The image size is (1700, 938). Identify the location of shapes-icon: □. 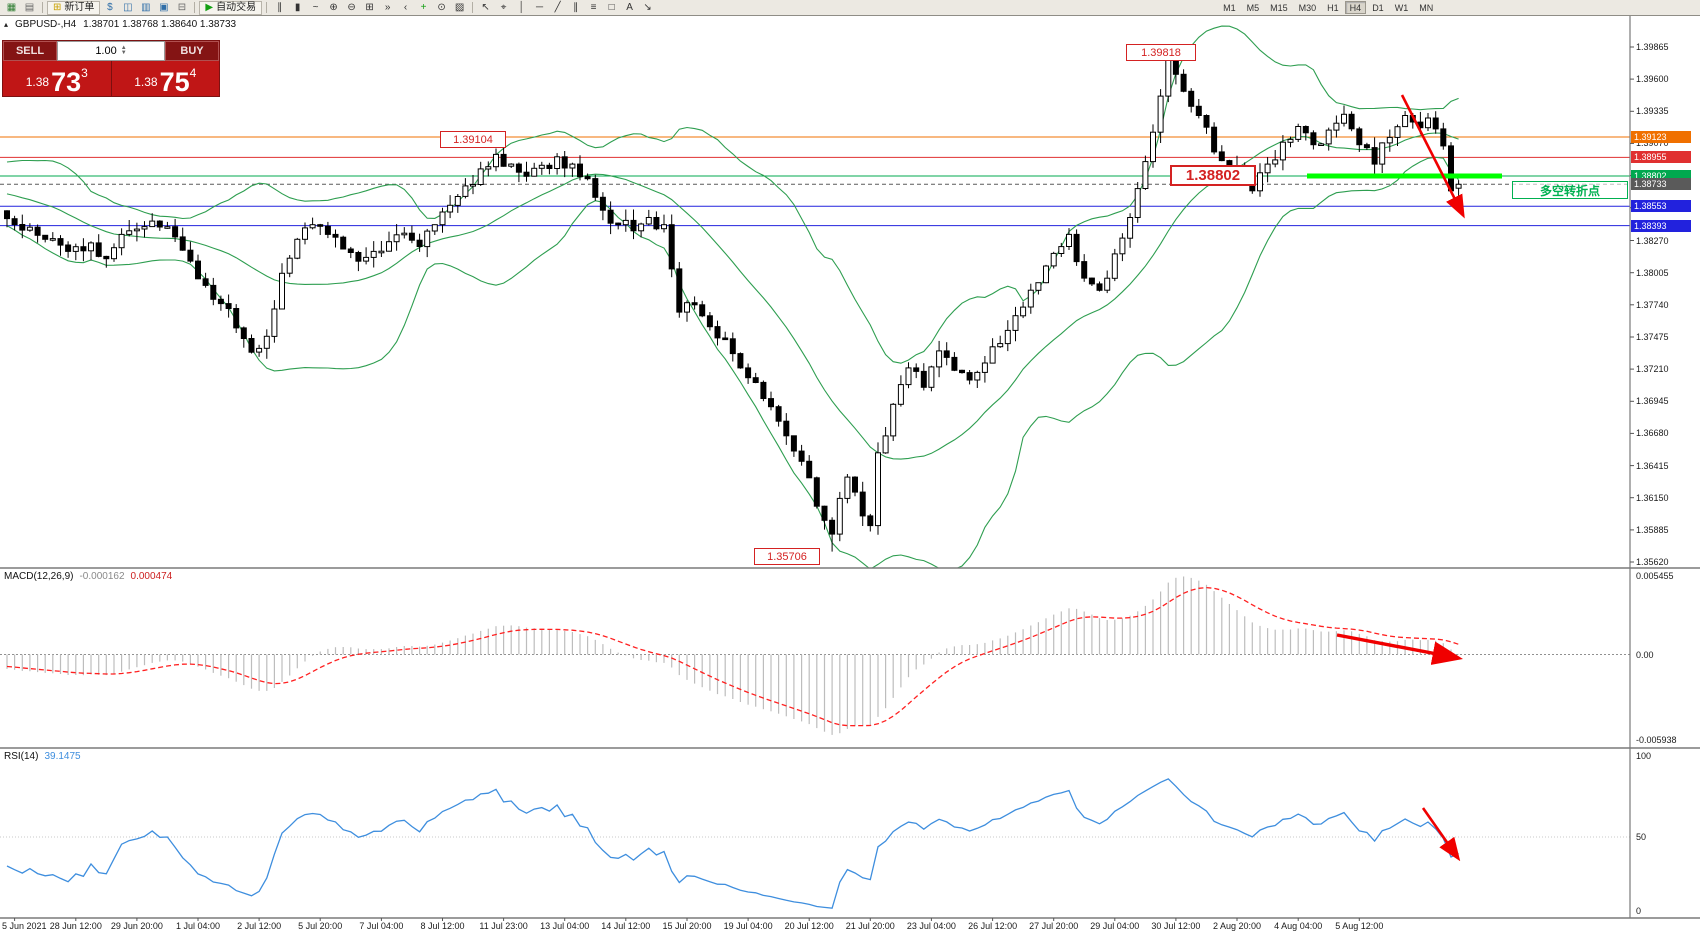
(611, 7).